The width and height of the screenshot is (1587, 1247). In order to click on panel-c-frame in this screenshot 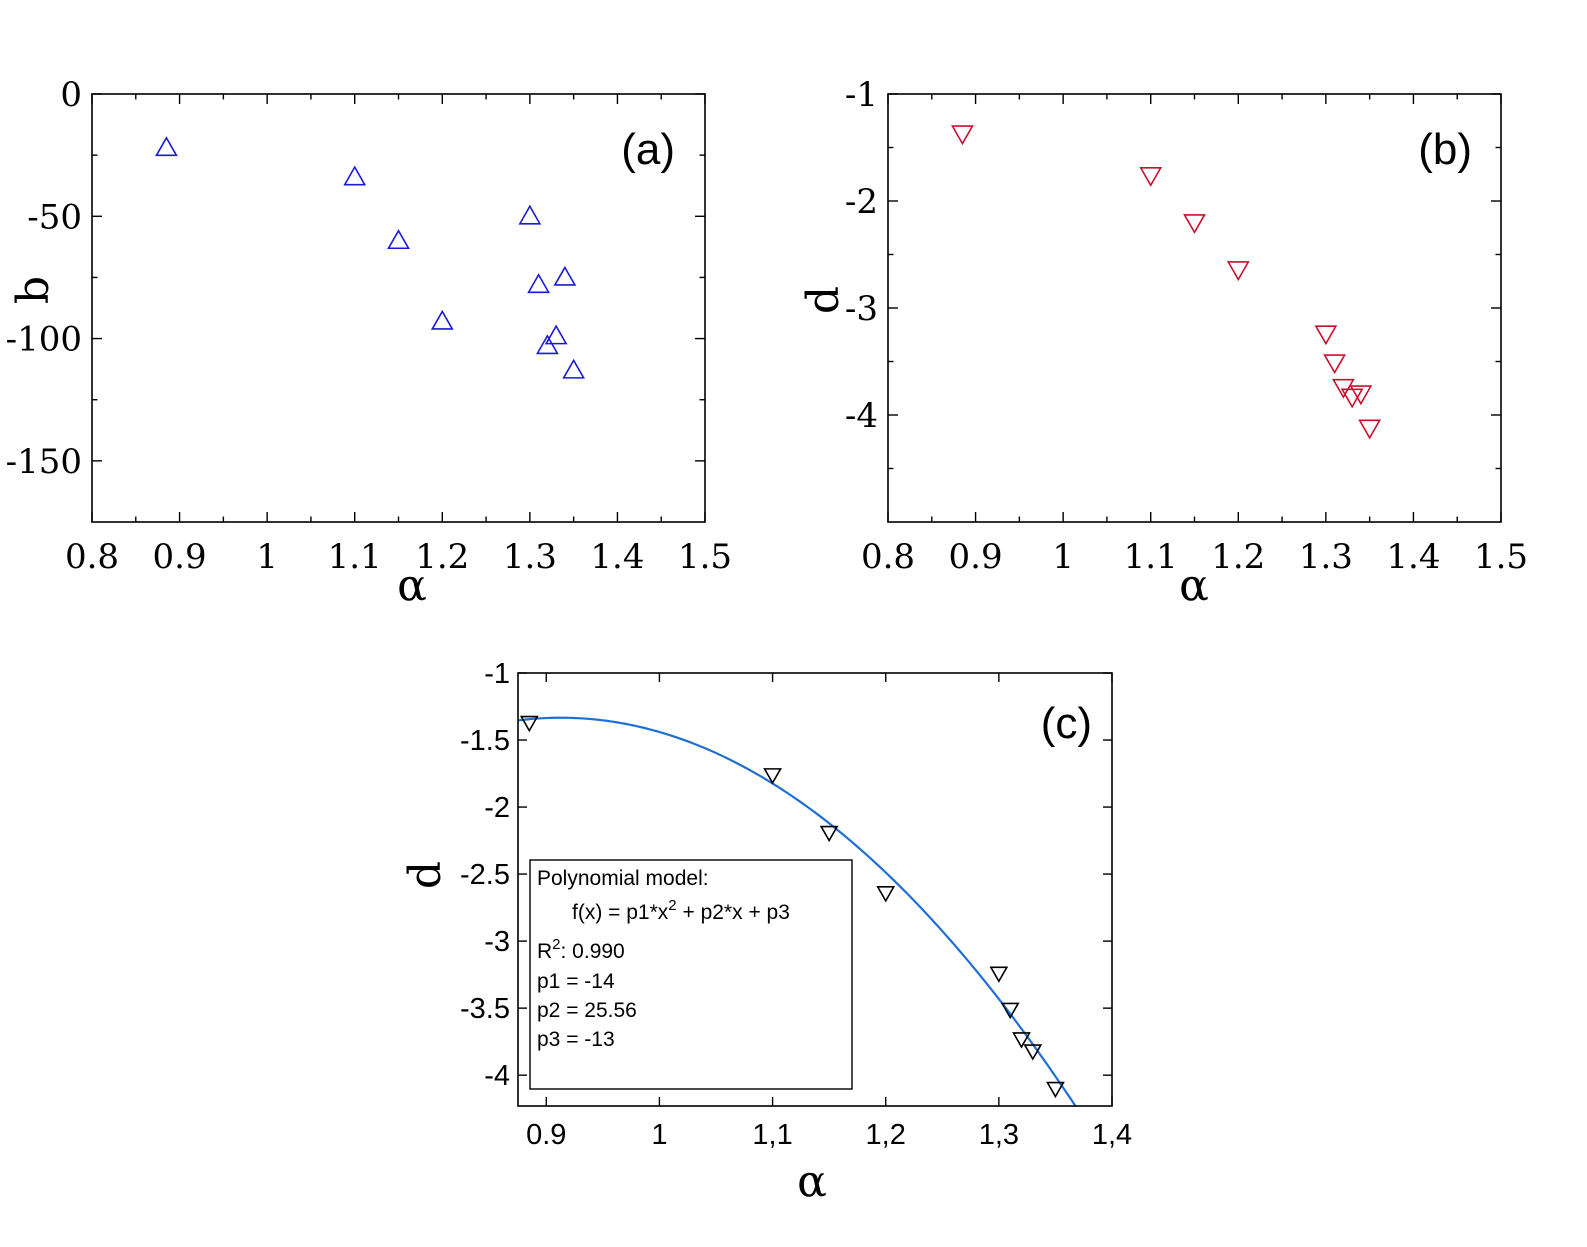, I will do `click(815, 889)`.